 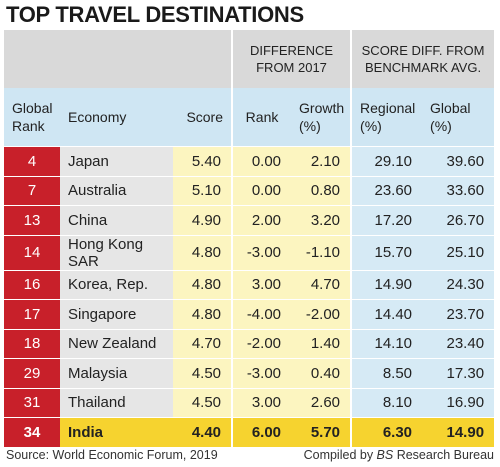 What do you see at coordinates (458, 190) in the screenshot?
I see `global-cell: 33.60` at bounding box center [458, 190].